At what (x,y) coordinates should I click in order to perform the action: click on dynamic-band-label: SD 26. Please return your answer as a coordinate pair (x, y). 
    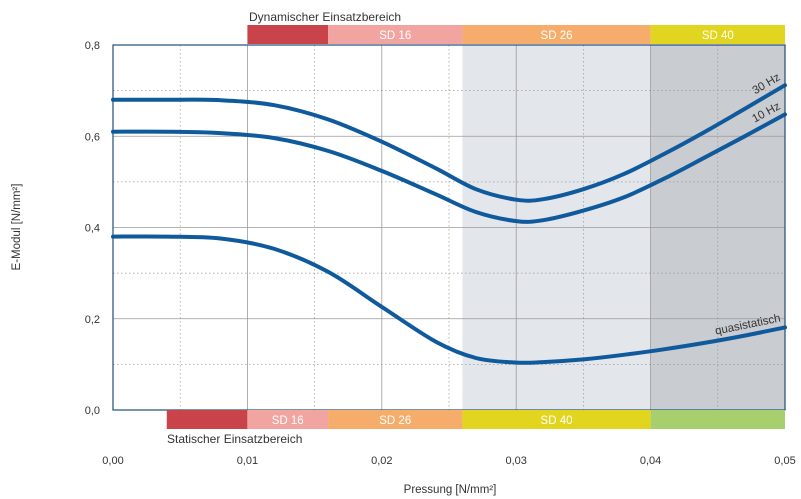
    Looking at the image, I should click on (557, 36).